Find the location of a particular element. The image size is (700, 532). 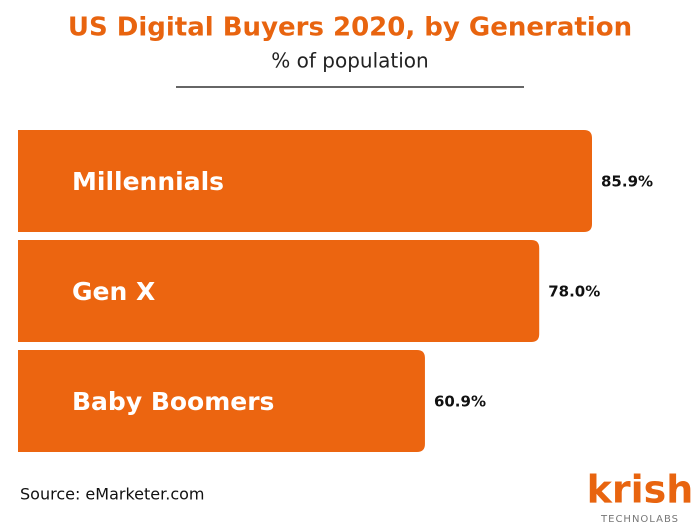

category-label: Millennials is located at coordinates (148, 181).